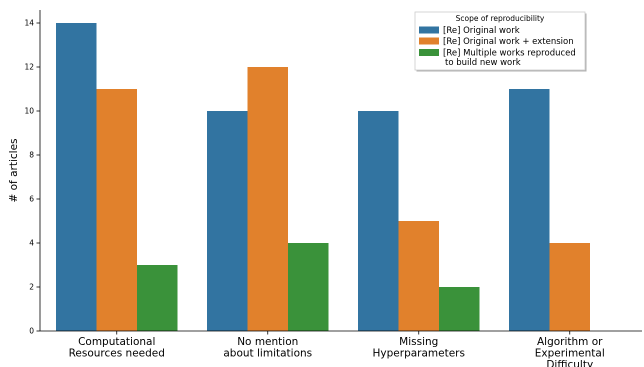 The image size is (644, 367). What do you see at coordinates (508, 42) in the screenshot?
I see `legend-label-2: [Re] Original work + extension` at bounding box center [508, 42].